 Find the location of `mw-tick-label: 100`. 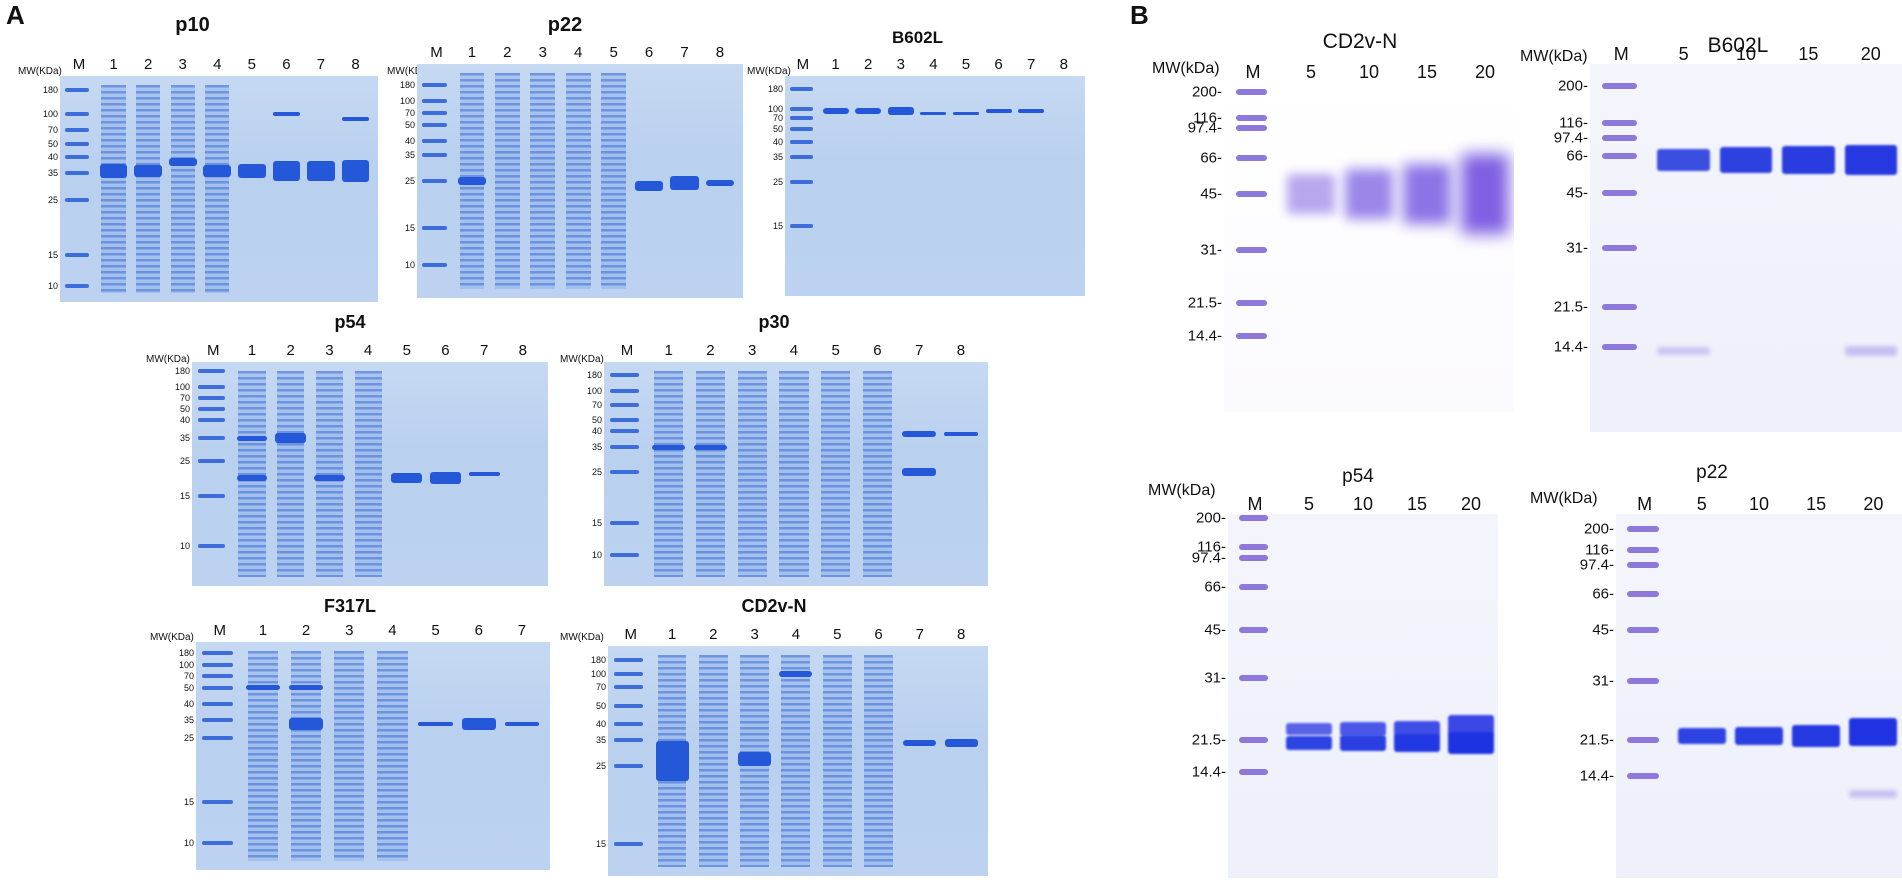

mw-tick-label: 100 is located at coordinates (50, 114).